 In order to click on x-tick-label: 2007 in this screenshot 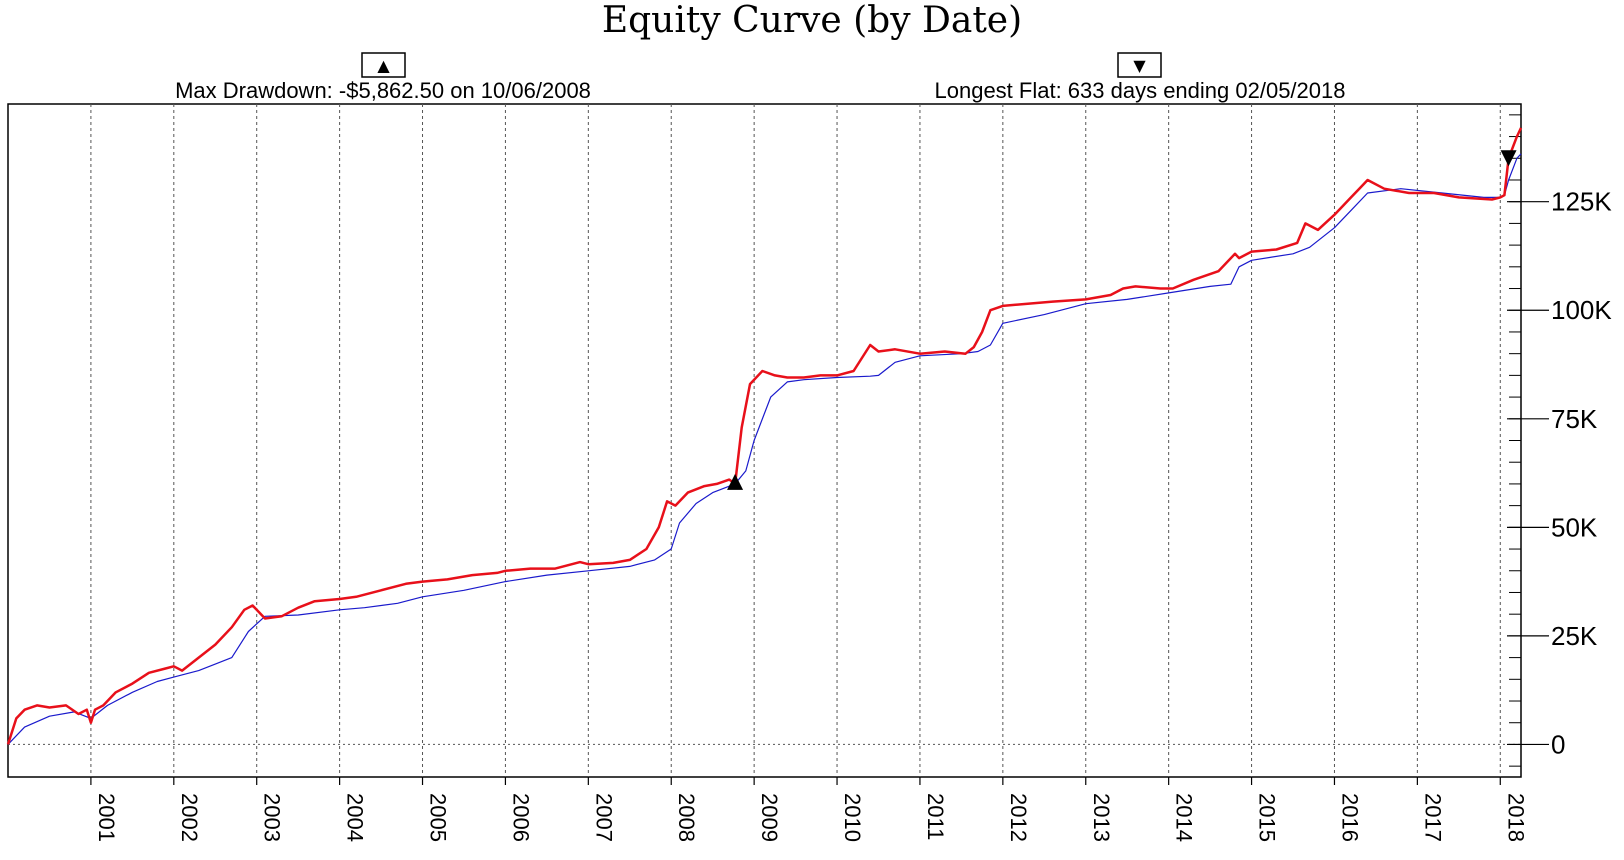, I will do `click(603, 817)`.